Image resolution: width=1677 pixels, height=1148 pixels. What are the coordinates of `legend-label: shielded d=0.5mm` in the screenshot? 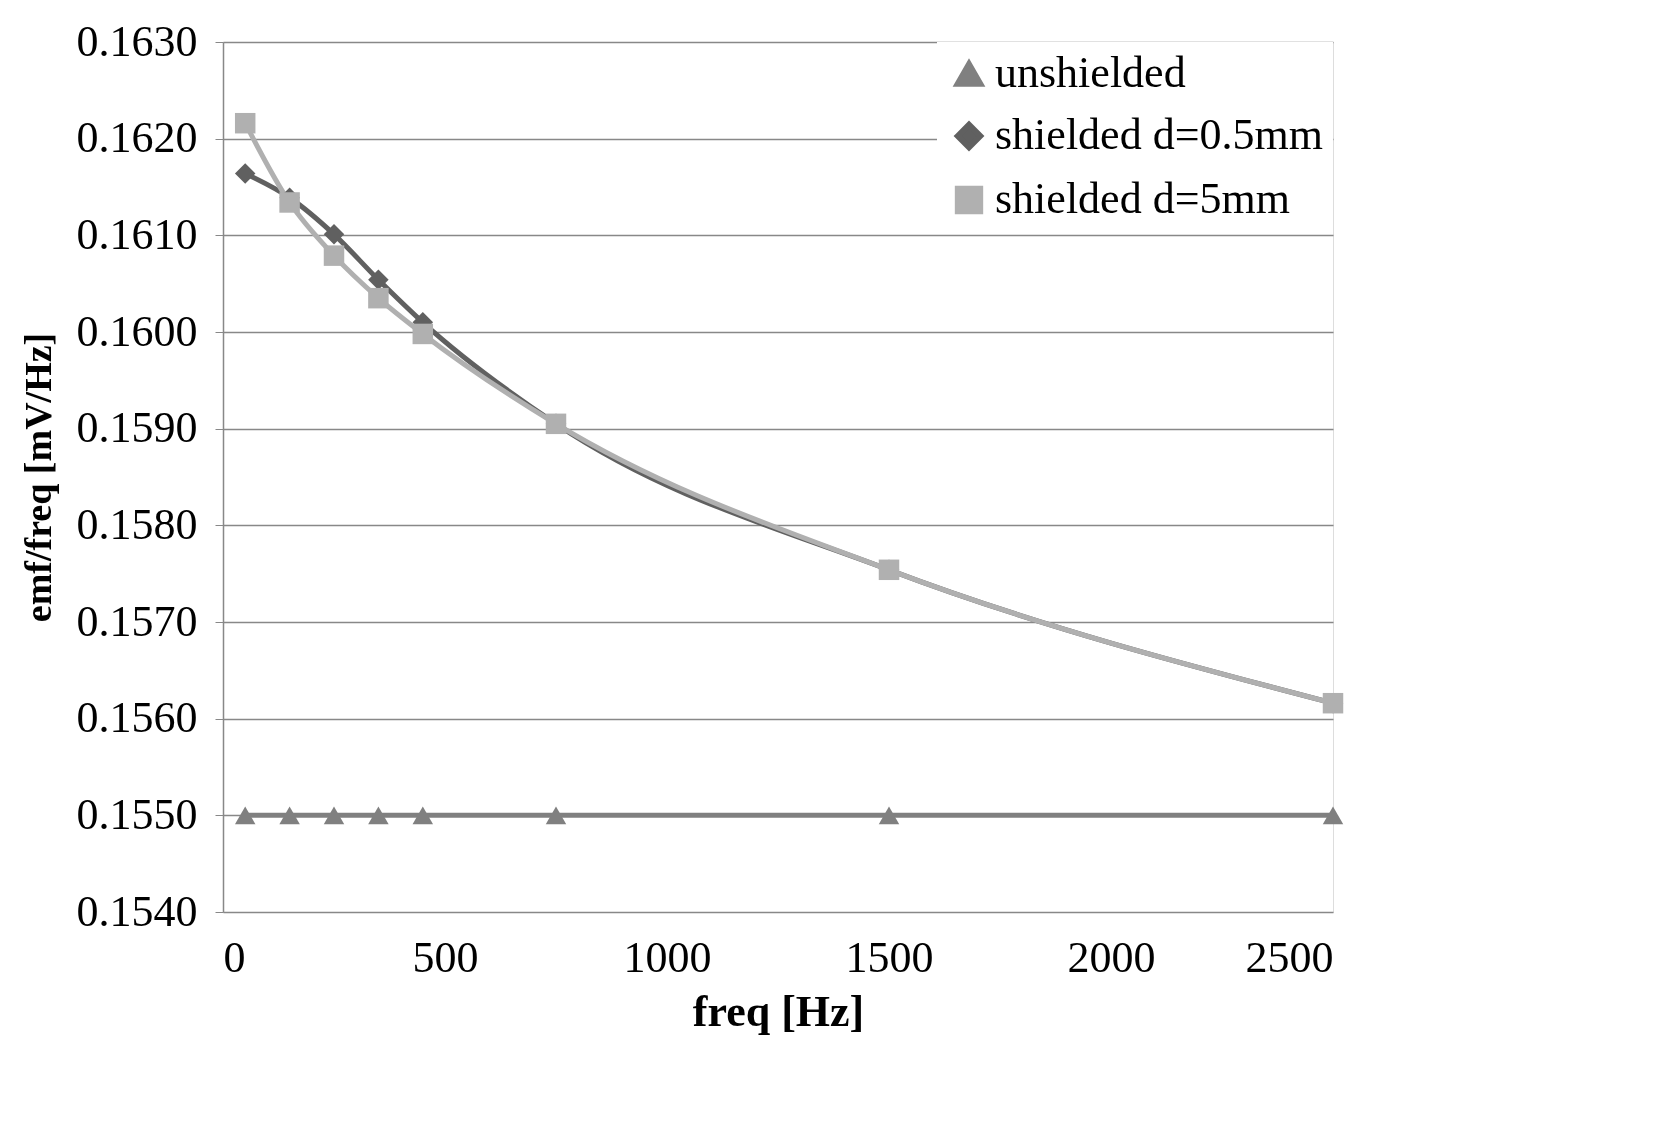 It's located at (1159, 134).